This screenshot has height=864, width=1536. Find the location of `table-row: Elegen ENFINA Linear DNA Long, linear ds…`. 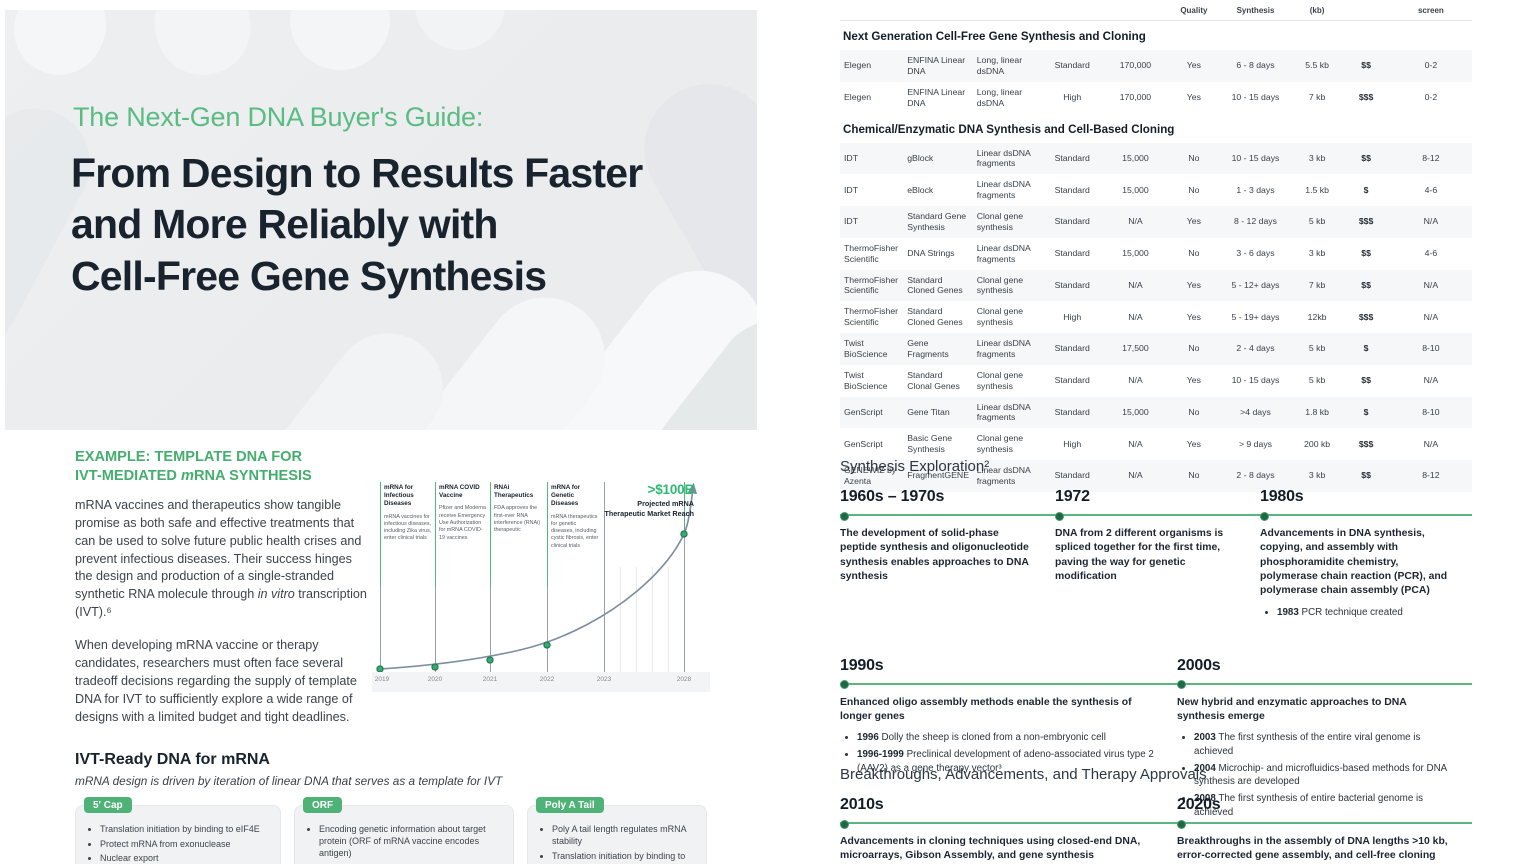

table-row: Elegen ENFINA Linear DNA Long, linear ds… is located at coordinates (1156, 66).